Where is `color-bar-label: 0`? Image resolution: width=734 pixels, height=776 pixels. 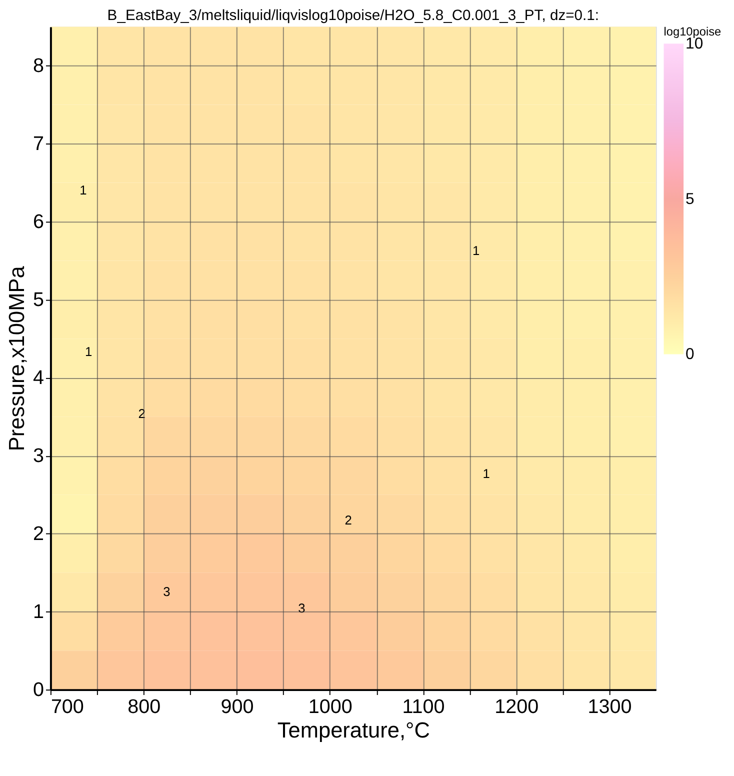 color-bar-label: 0 is located at coordinates (690, 355).